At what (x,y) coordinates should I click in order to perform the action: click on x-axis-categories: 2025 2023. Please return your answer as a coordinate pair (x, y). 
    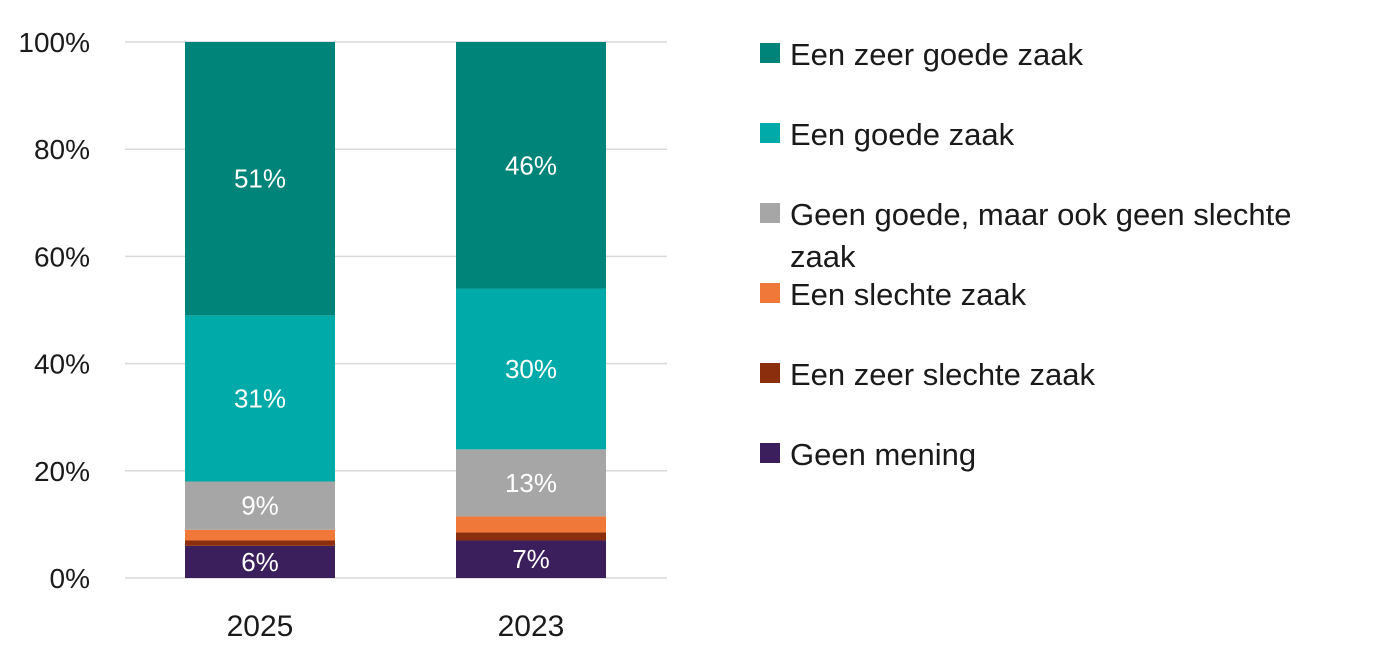
    Looking at the image, I should click on (396, 626).